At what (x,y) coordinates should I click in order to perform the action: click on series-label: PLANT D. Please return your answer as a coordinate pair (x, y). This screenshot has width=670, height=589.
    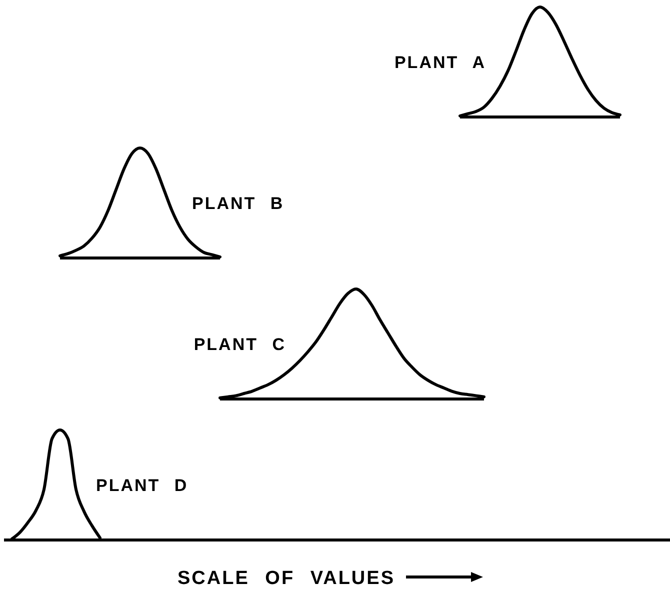
    Looking at the image, I should click on (142, 485).